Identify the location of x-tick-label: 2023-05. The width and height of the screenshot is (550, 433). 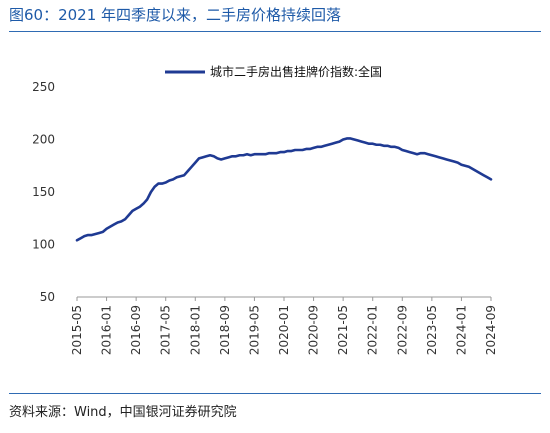
(432, 330).